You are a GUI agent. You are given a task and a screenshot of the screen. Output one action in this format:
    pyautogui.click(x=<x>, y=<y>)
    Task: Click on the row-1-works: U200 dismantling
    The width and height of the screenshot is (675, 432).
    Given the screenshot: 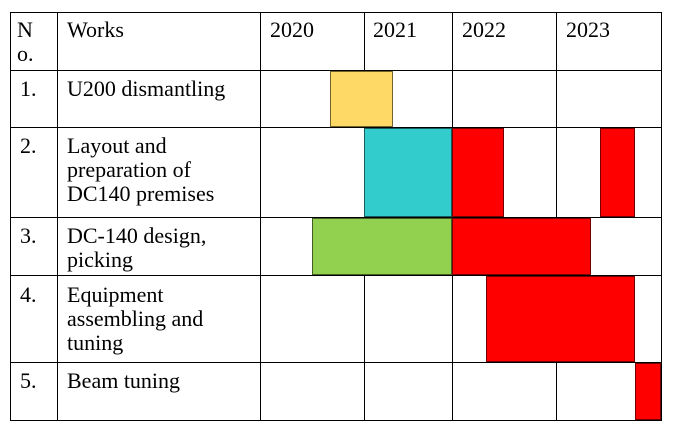 What is the action you would take?
    pyautogui.click(x=146, y=88)
    